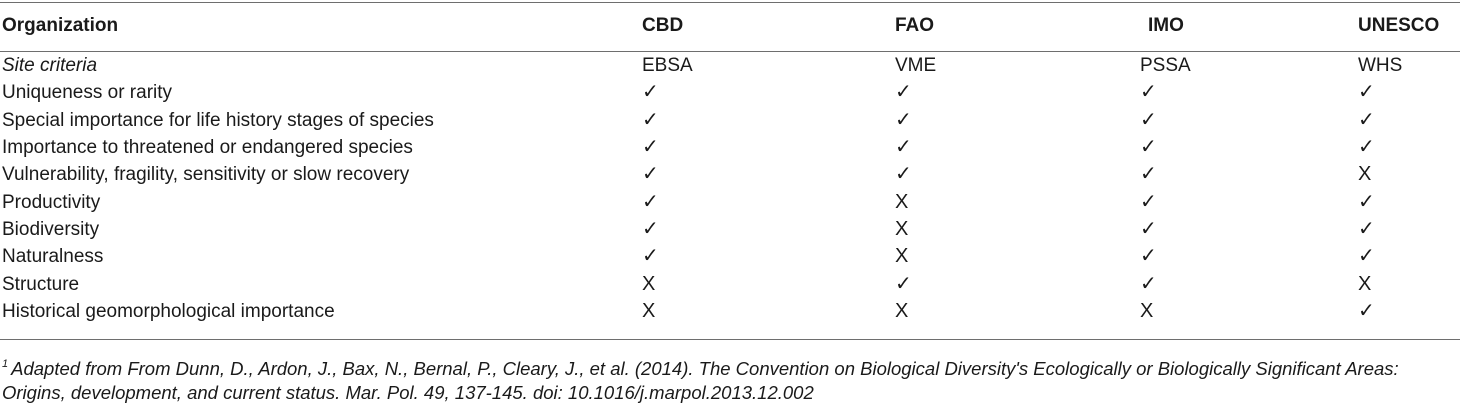 This screenshot has width=1460, height=405. Describe the element at coordinates (1166, 25) in the screenshot. I see `header-imo: IMO` at that location.